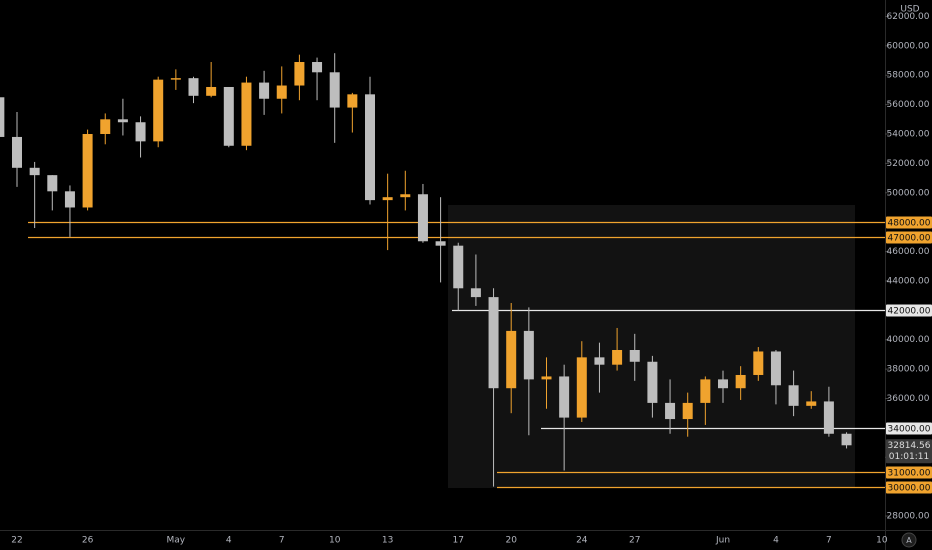 The image size is (932, 550). Describe the element at coordinates (908, 340) in the screenshot. I see `y-tick-label: 40000.00` at that location.